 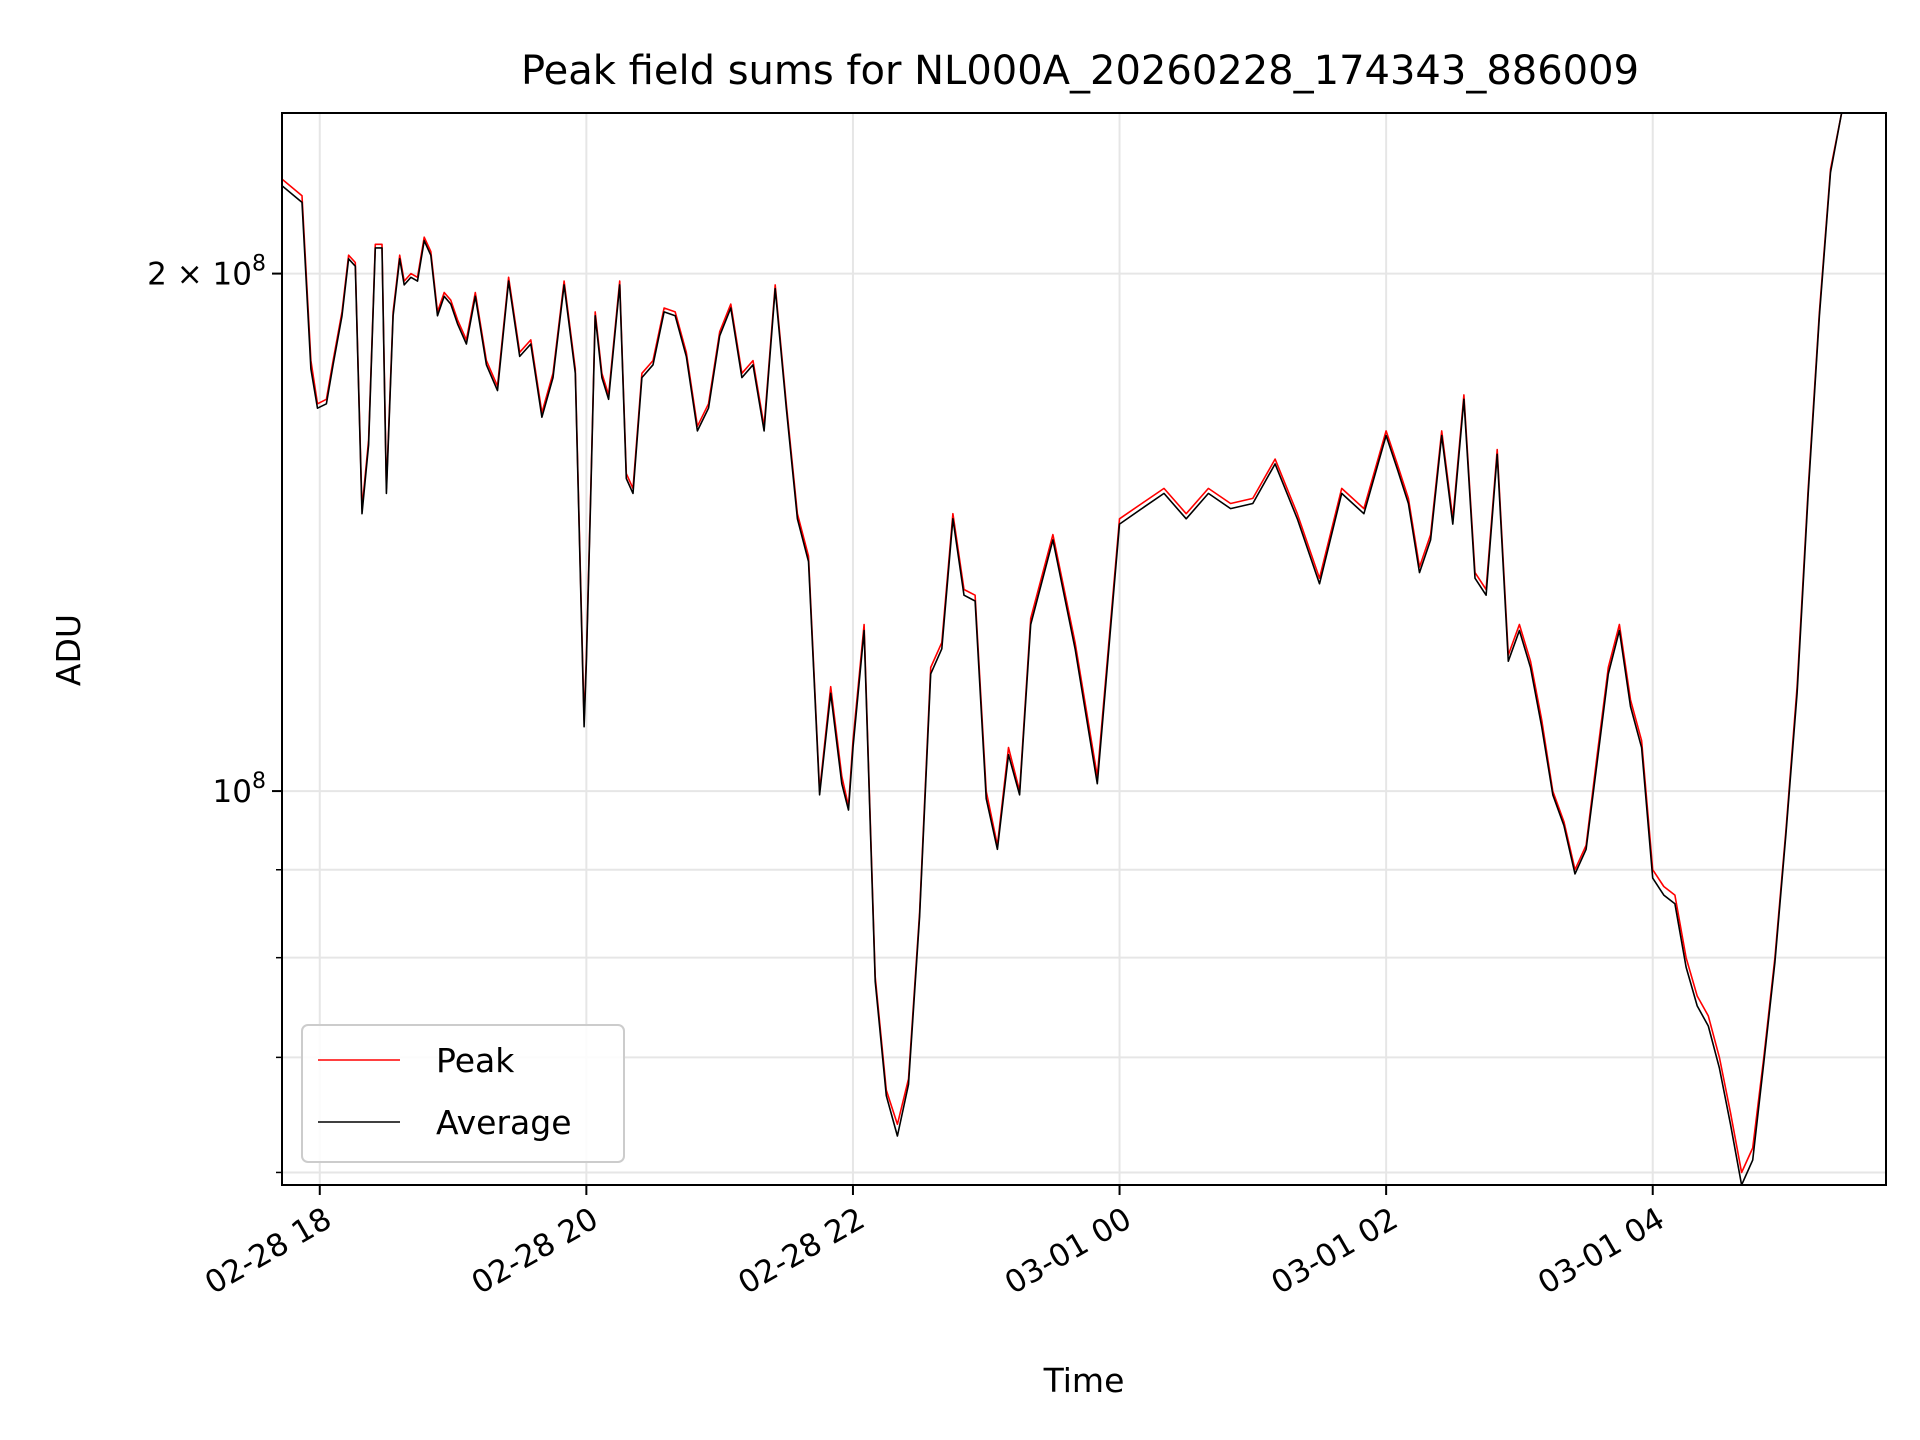 I want to click on y-tick-label-prefix: 2 ×, so click(x=179, y=275).